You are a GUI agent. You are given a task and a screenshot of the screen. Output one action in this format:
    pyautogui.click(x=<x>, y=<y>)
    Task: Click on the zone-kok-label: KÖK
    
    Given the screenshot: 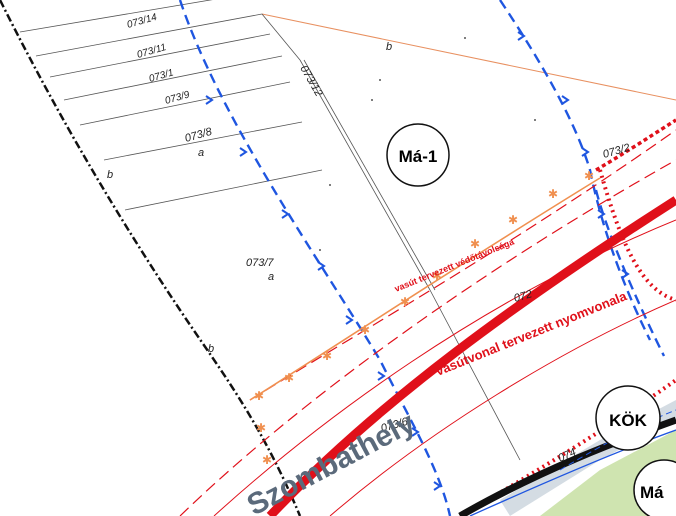 What is the action you would take?
    pyautogui.click(x=628, y=420)
    